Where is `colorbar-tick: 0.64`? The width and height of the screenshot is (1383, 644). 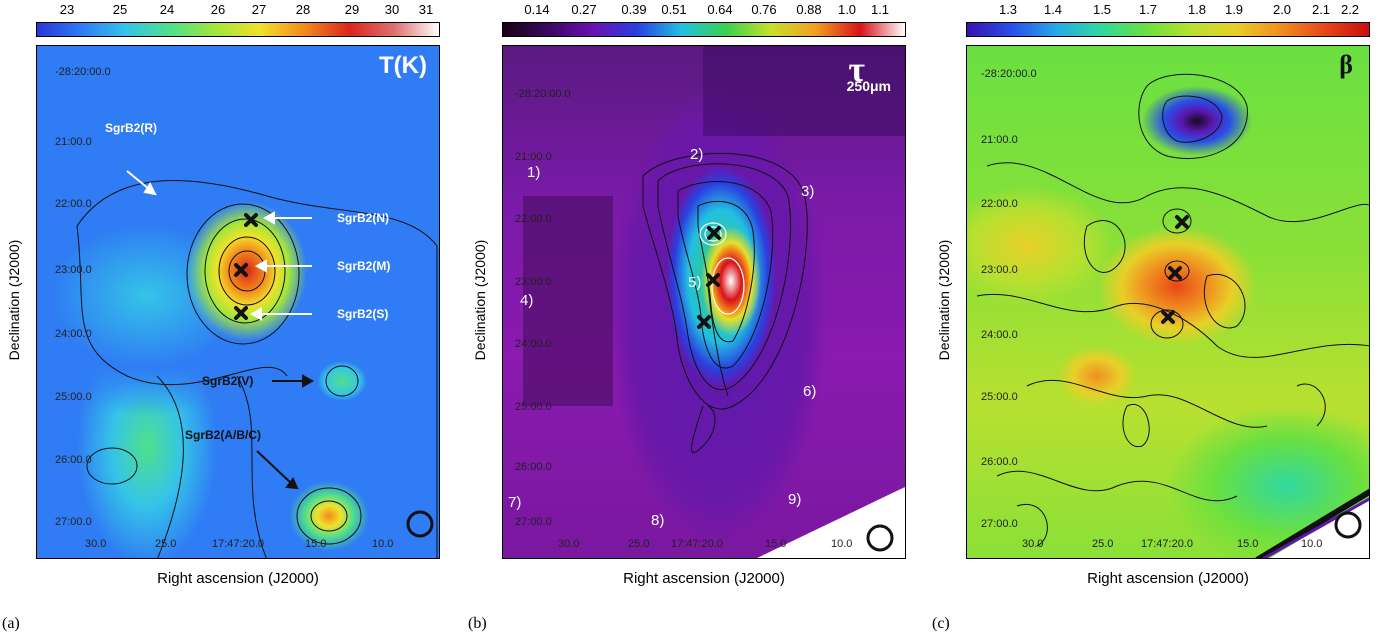 colorbar-tick: 0.64 is located at coordinates (720, 9).